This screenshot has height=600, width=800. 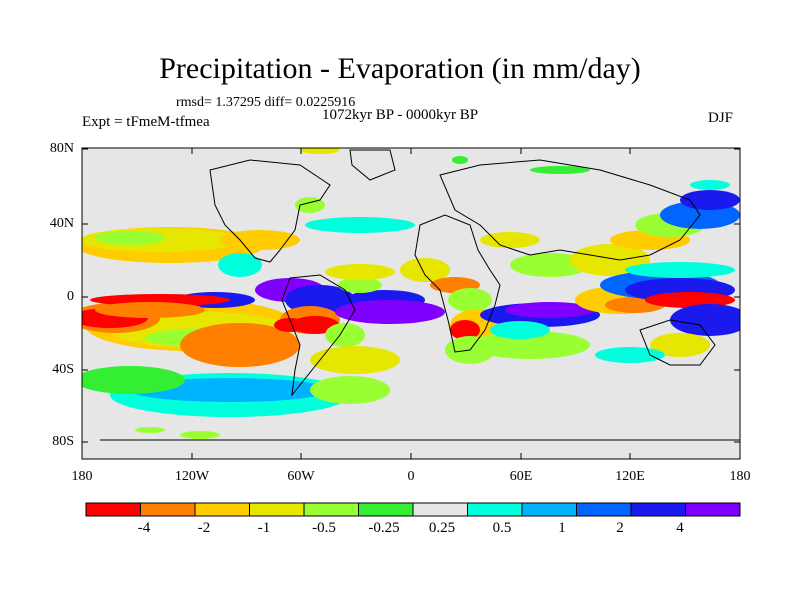 I want to click on colorbar-label: 2, so click(x=620, y=528).